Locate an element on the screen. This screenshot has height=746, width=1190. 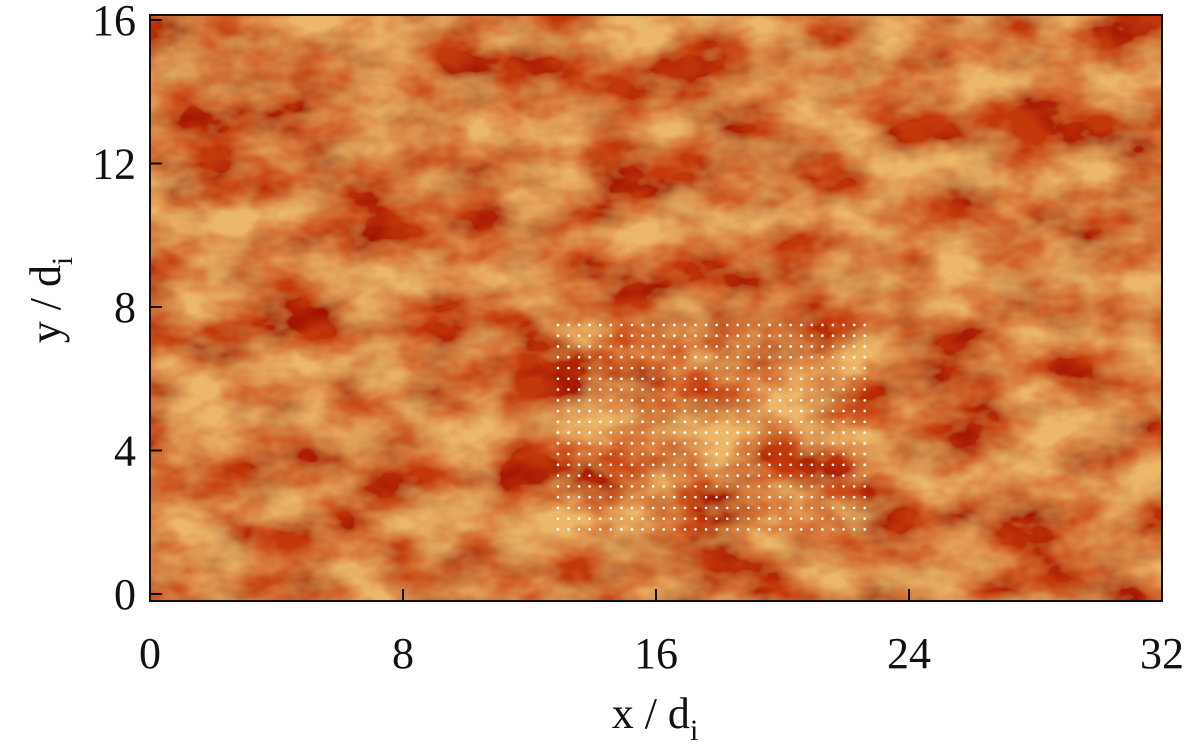
y-axis-label-main: y / d is located at coordinates (45, 304).